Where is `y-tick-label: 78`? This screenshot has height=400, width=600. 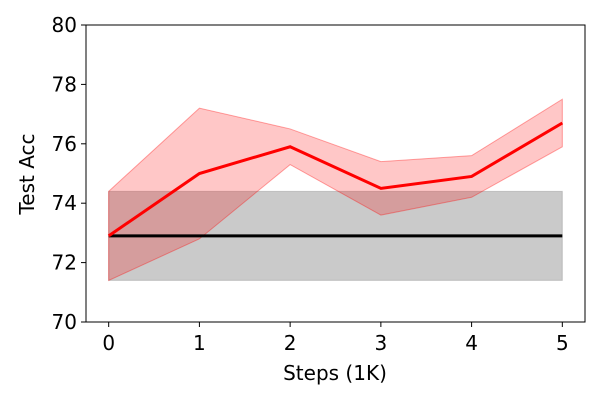
y-tick-label: 78 is located at coordinates (64, 84).